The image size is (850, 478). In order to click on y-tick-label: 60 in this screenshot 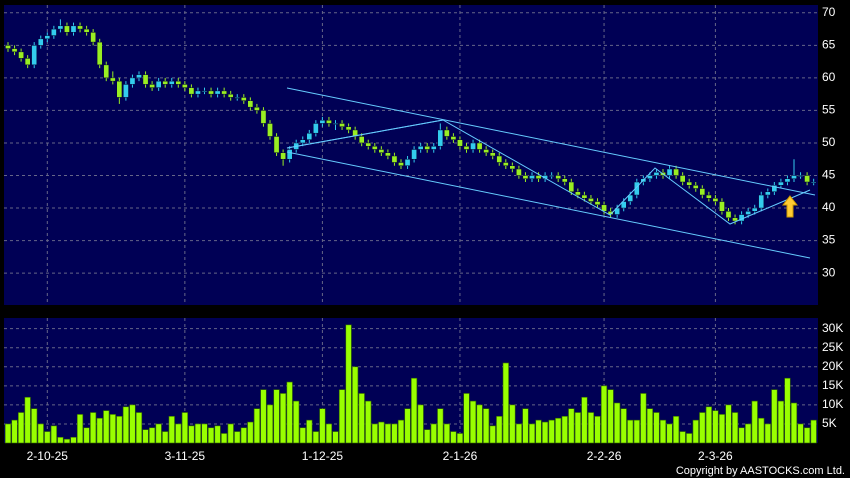, I will do `click(829, 77)`.